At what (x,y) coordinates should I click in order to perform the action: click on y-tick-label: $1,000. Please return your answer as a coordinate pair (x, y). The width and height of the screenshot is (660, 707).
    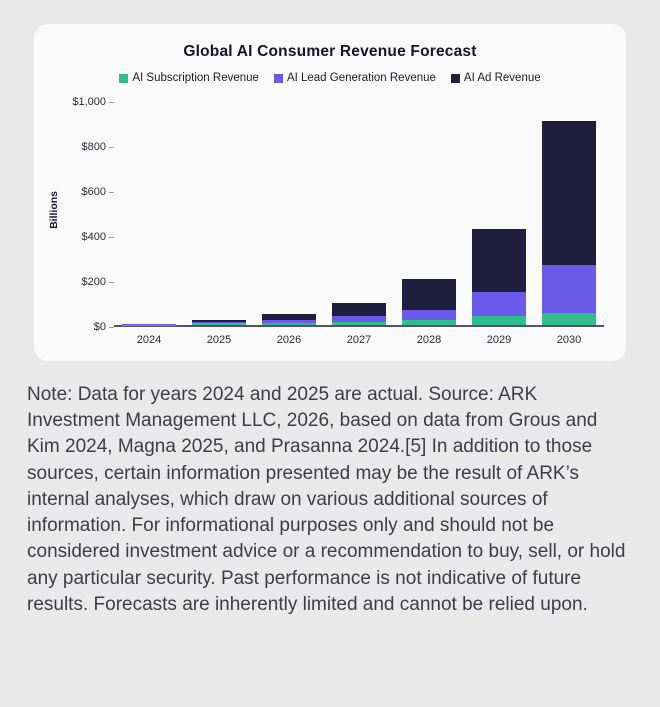
    Looking at the image, I should click on (89, 102).